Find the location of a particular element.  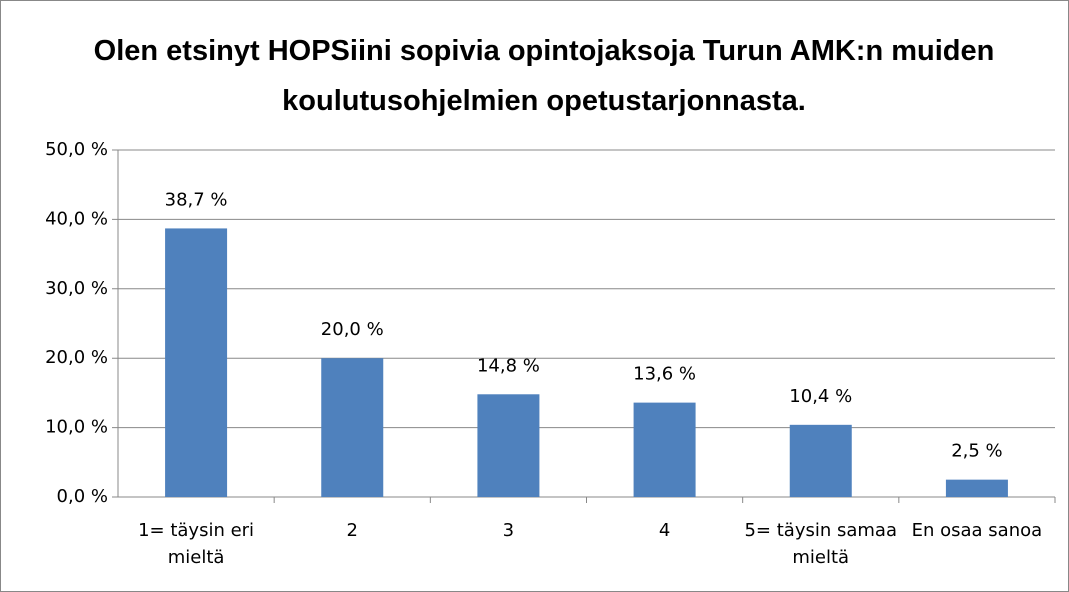

y-tick-label: 50,0 % is located at coordinates (76, 149).